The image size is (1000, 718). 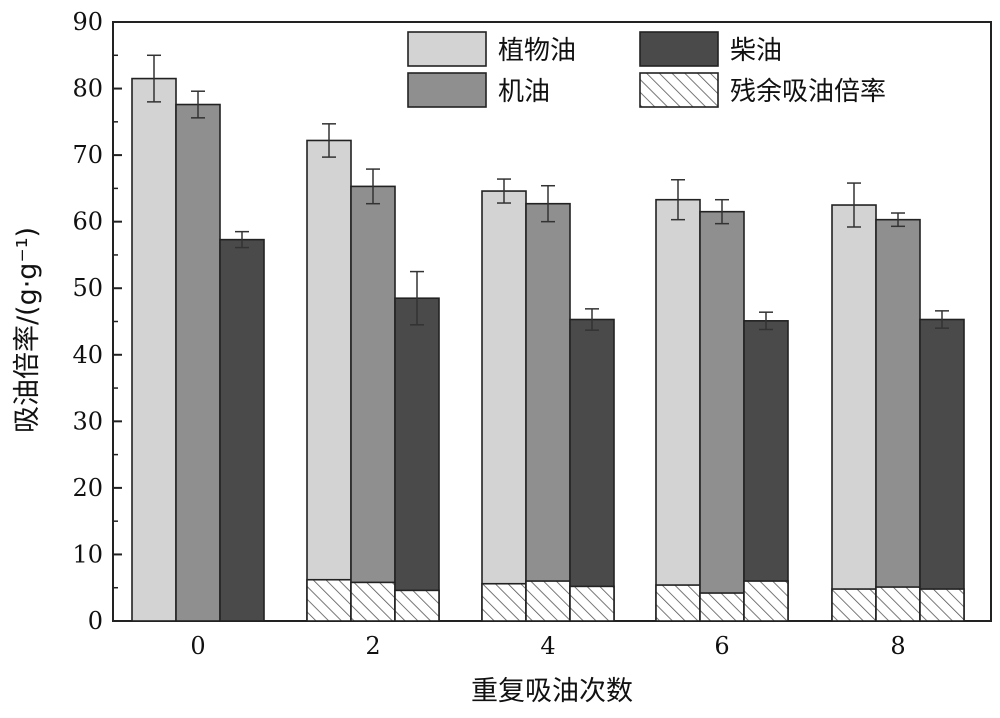 What do you see at coordinates (87, 222) in the screenshot?
I see `y-tick-label: 60` at bounding box center [87, 222].